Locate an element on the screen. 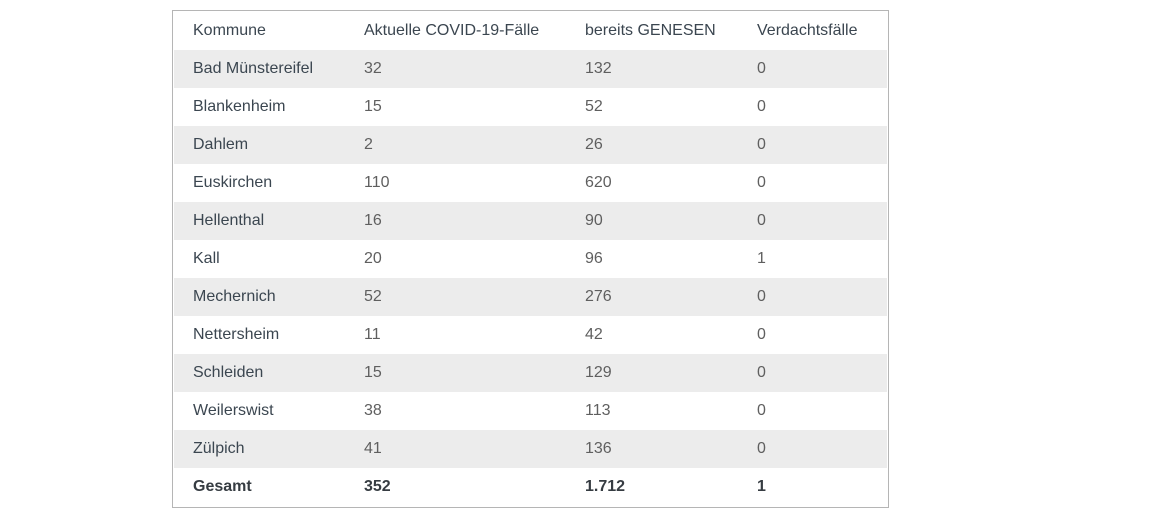  aktuelle-faelle-cell: 11 is located at coordinates (455, 335).